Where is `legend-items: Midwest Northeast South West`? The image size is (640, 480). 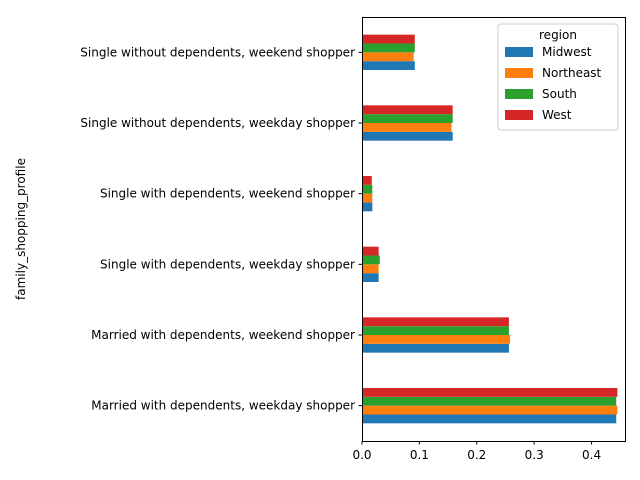
legend-items: Midwest Northeast South West is located at coordinates (553, 83).